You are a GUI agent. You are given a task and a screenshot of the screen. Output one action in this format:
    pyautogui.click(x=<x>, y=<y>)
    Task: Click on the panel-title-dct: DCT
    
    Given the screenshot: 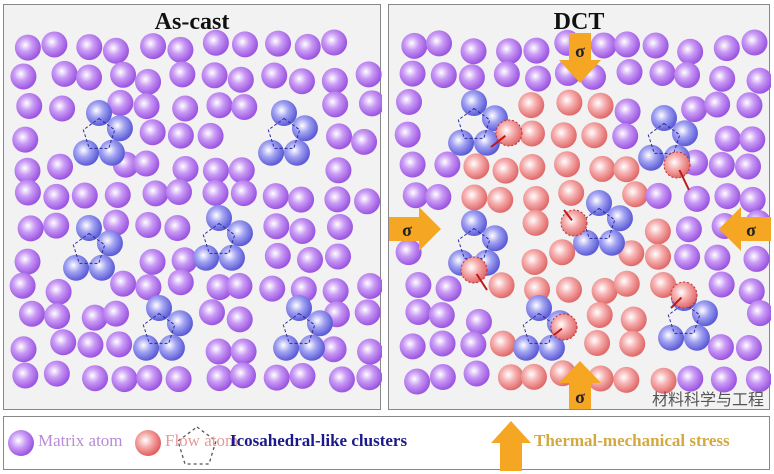 What is the action you would take?
    pyautogui.click(x=579, y=22)
    